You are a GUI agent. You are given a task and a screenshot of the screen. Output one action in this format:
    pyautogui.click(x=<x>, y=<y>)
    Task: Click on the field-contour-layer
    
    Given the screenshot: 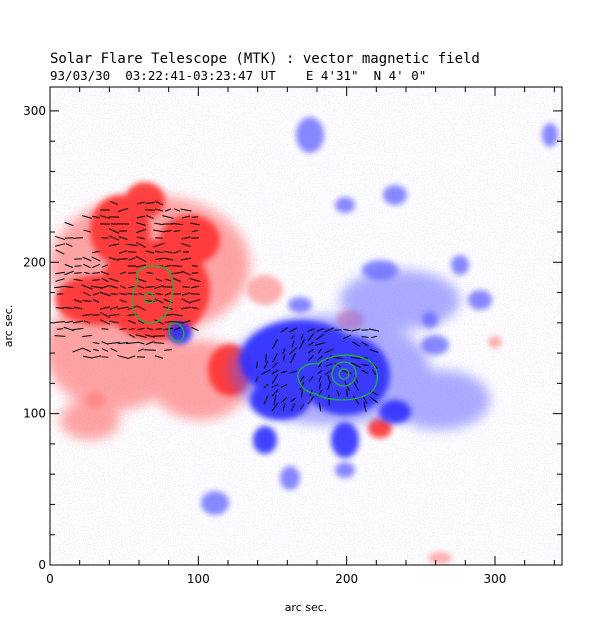 What is the action you would take?
    pyautogui.click(x=254, y=333)
    